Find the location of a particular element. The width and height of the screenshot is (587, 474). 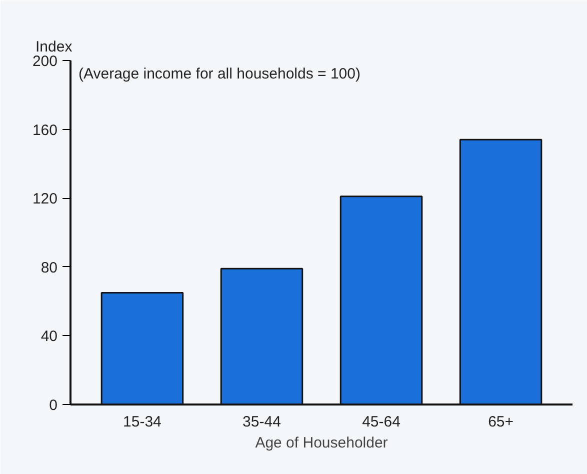

x-tick-label: 65+ is located at coordinates (501, 422).